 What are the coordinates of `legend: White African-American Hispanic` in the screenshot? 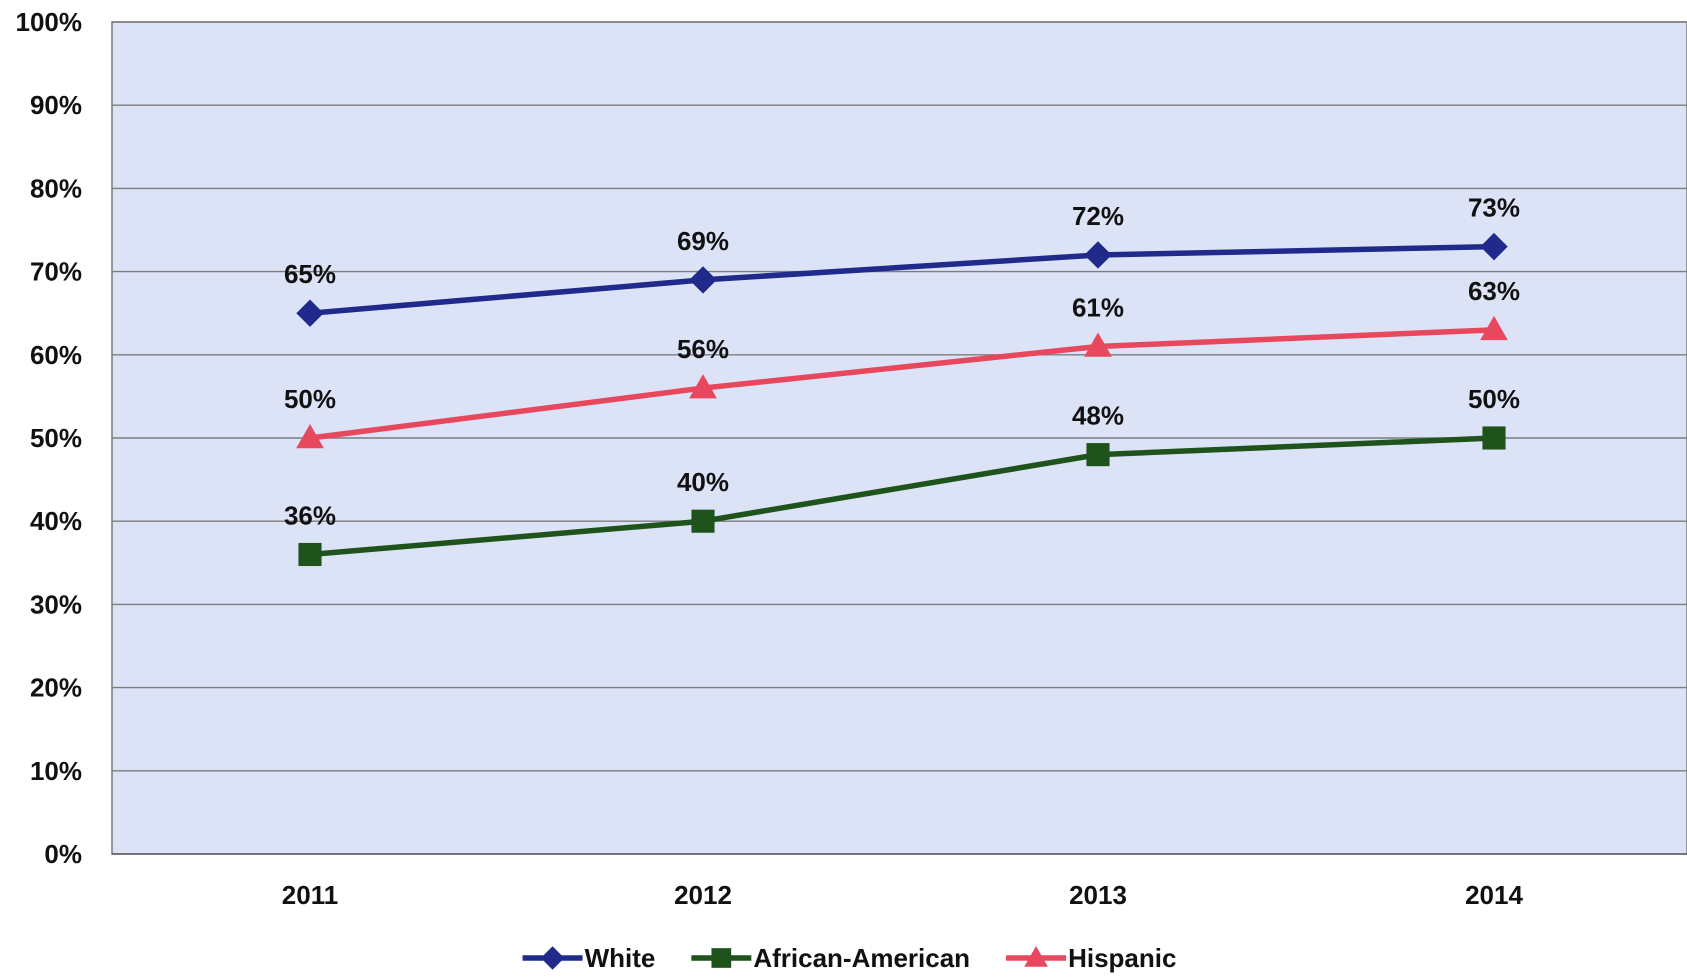 It's located at (849, 958).